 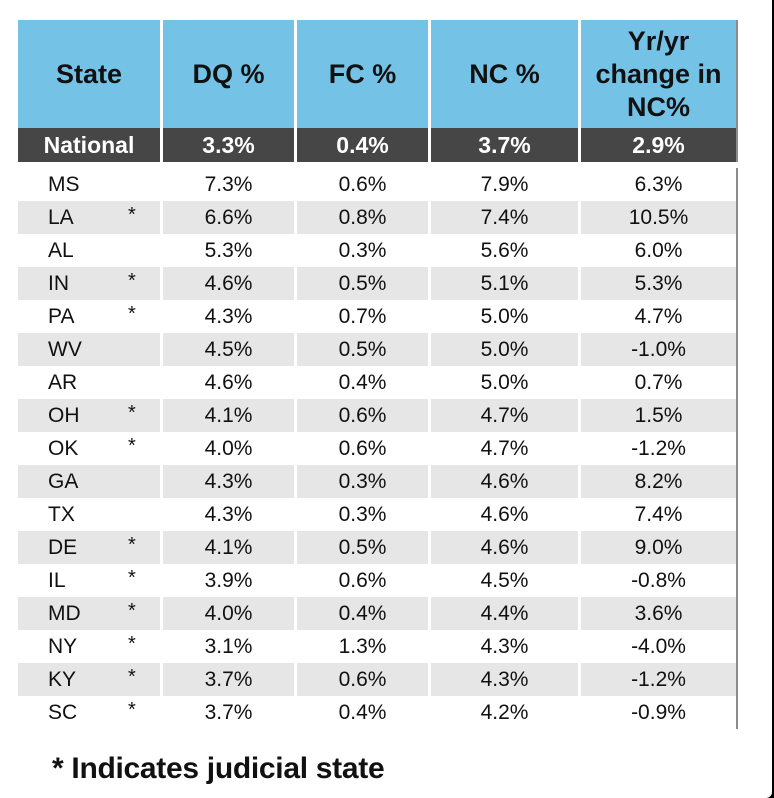 What do you see at coordinates (658, 415) in the screenshot?
I see `yoy-cell: 1.5%` at bounding box center [658, 415].